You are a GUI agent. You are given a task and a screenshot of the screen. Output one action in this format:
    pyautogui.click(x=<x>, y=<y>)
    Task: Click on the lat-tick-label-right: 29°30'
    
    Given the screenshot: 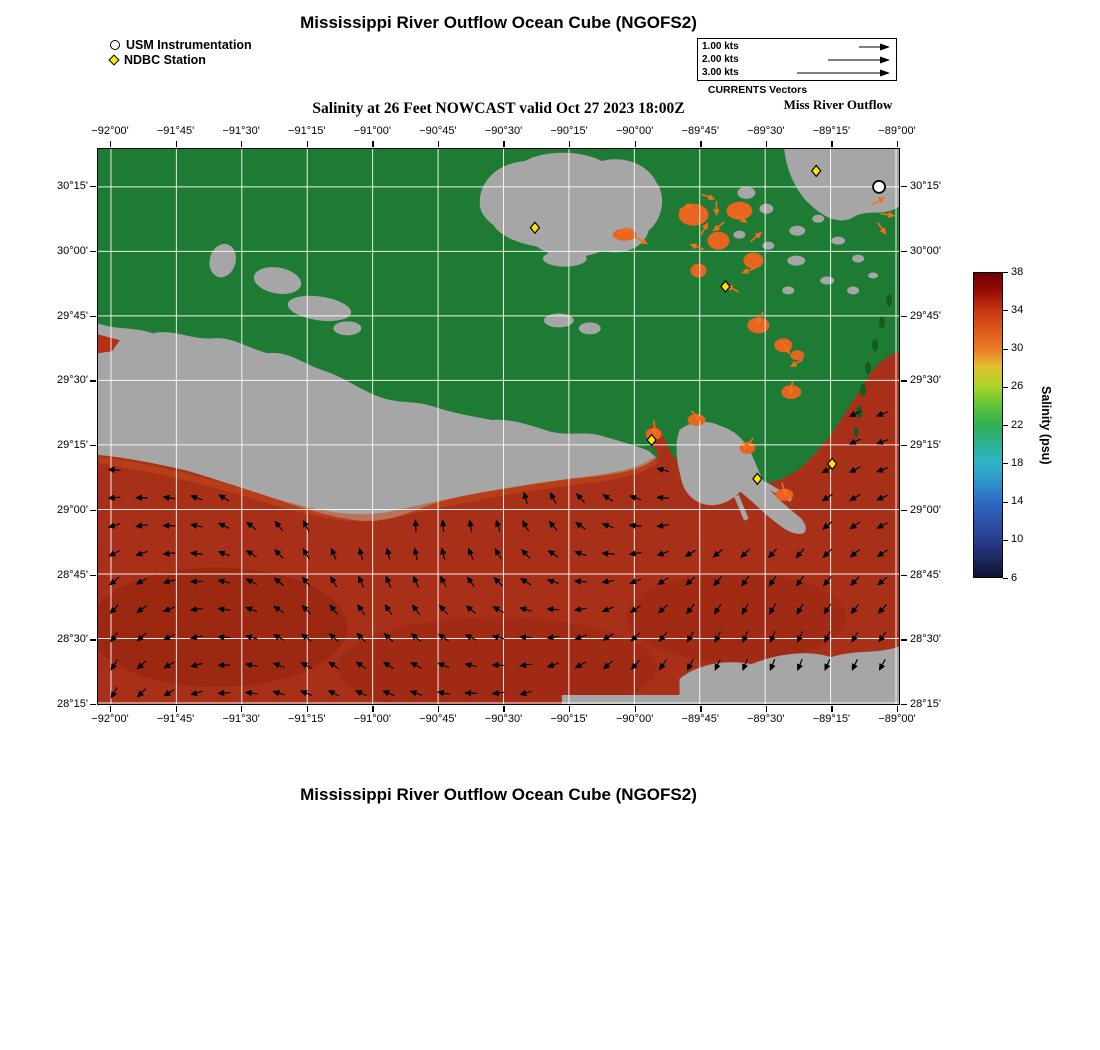 What is the action you would take?
    pyautogui.click(x=925, y=380)
    